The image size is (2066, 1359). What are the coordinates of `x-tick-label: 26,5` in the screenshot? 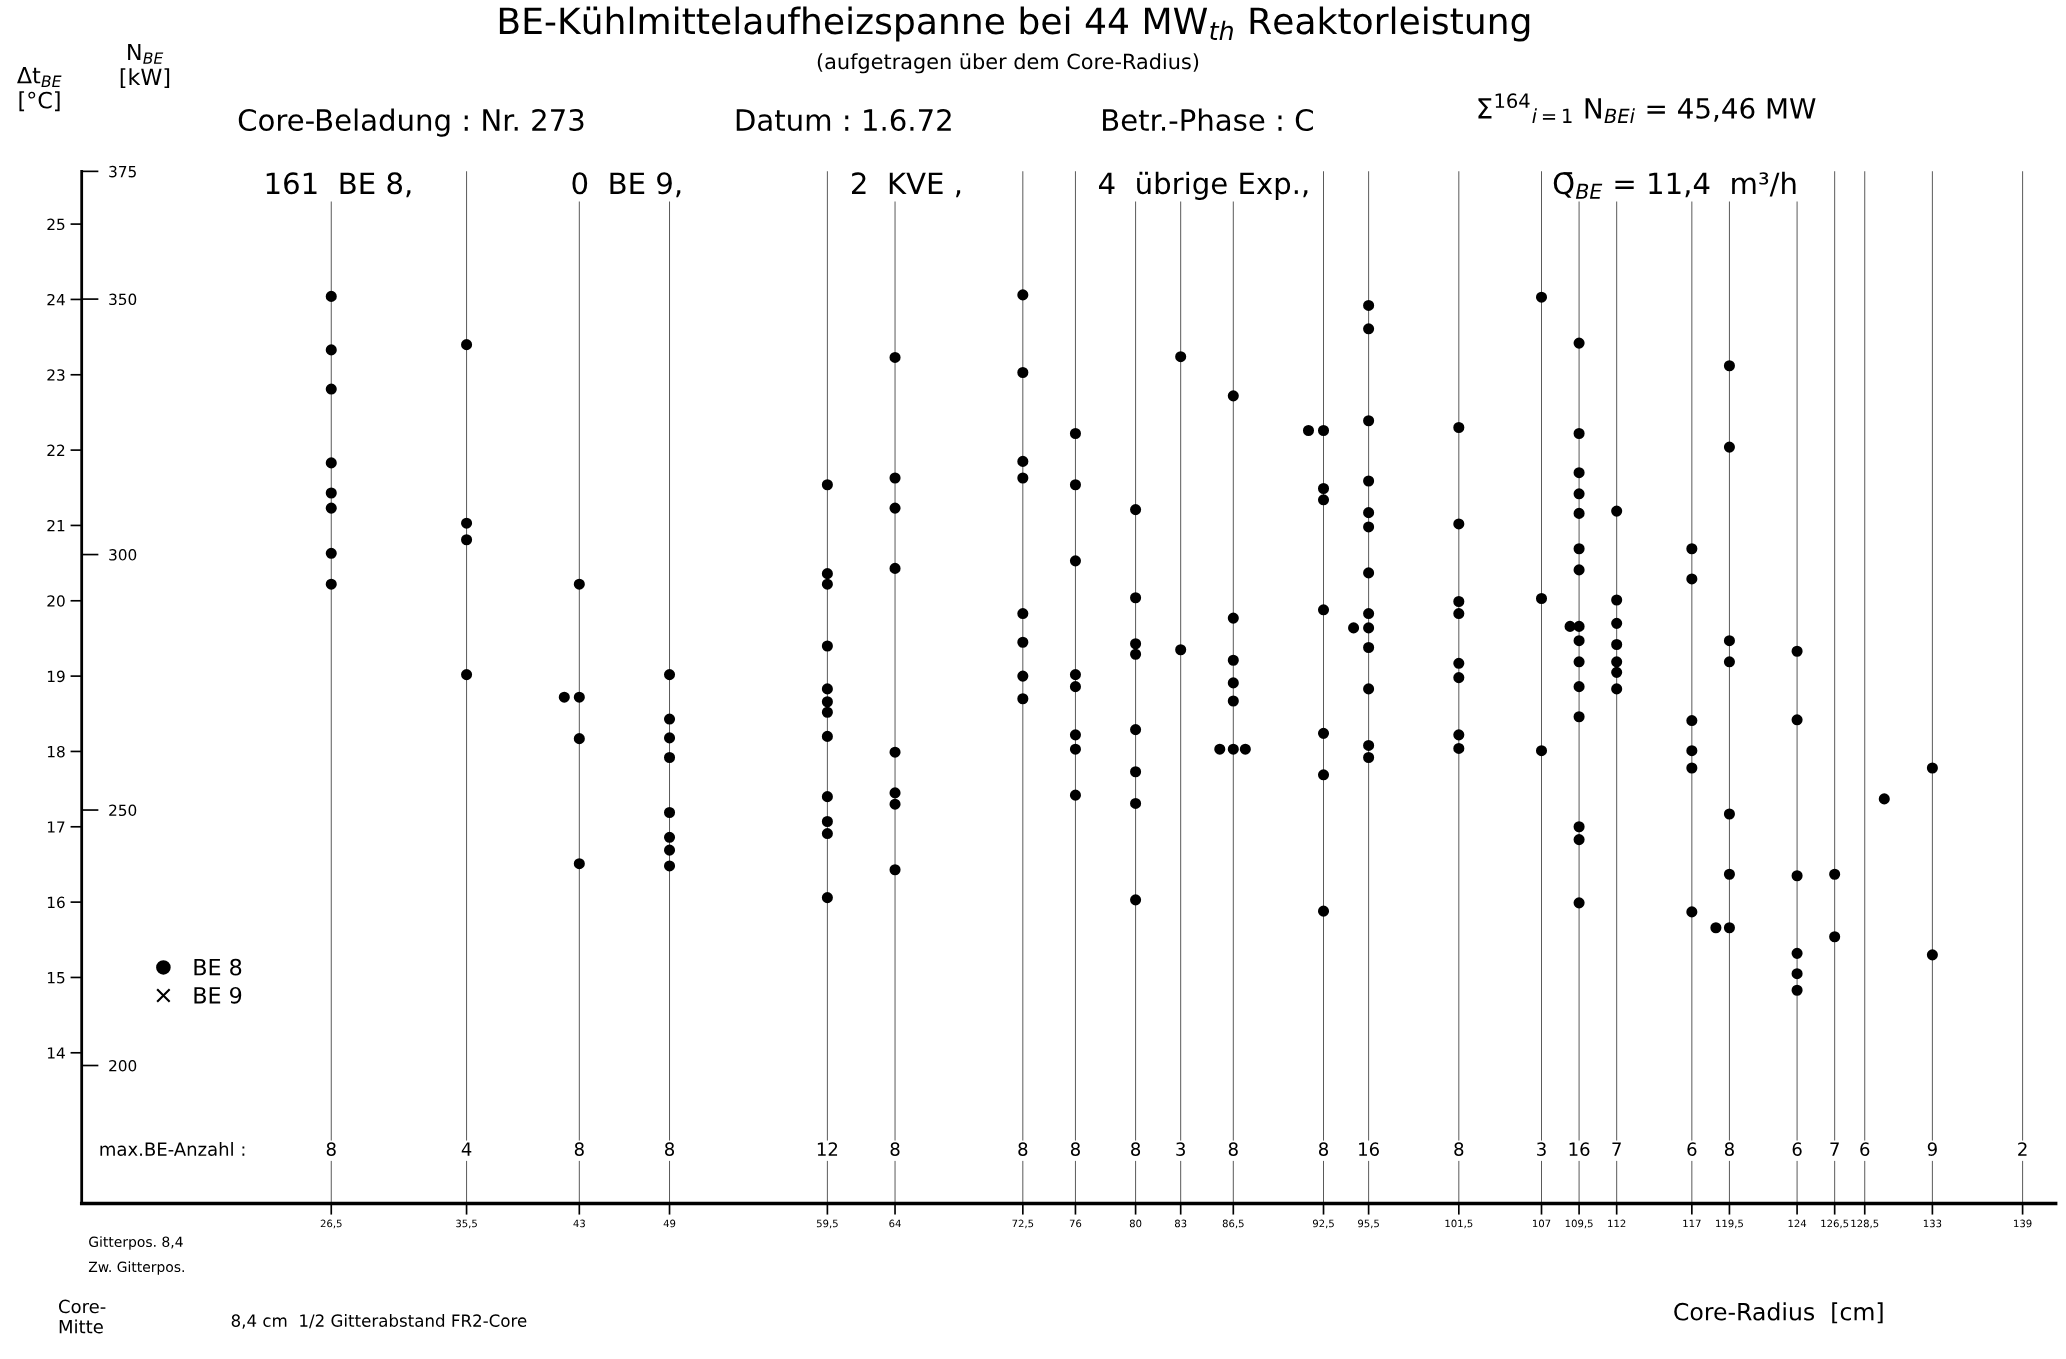 It's located at (331, 1224).